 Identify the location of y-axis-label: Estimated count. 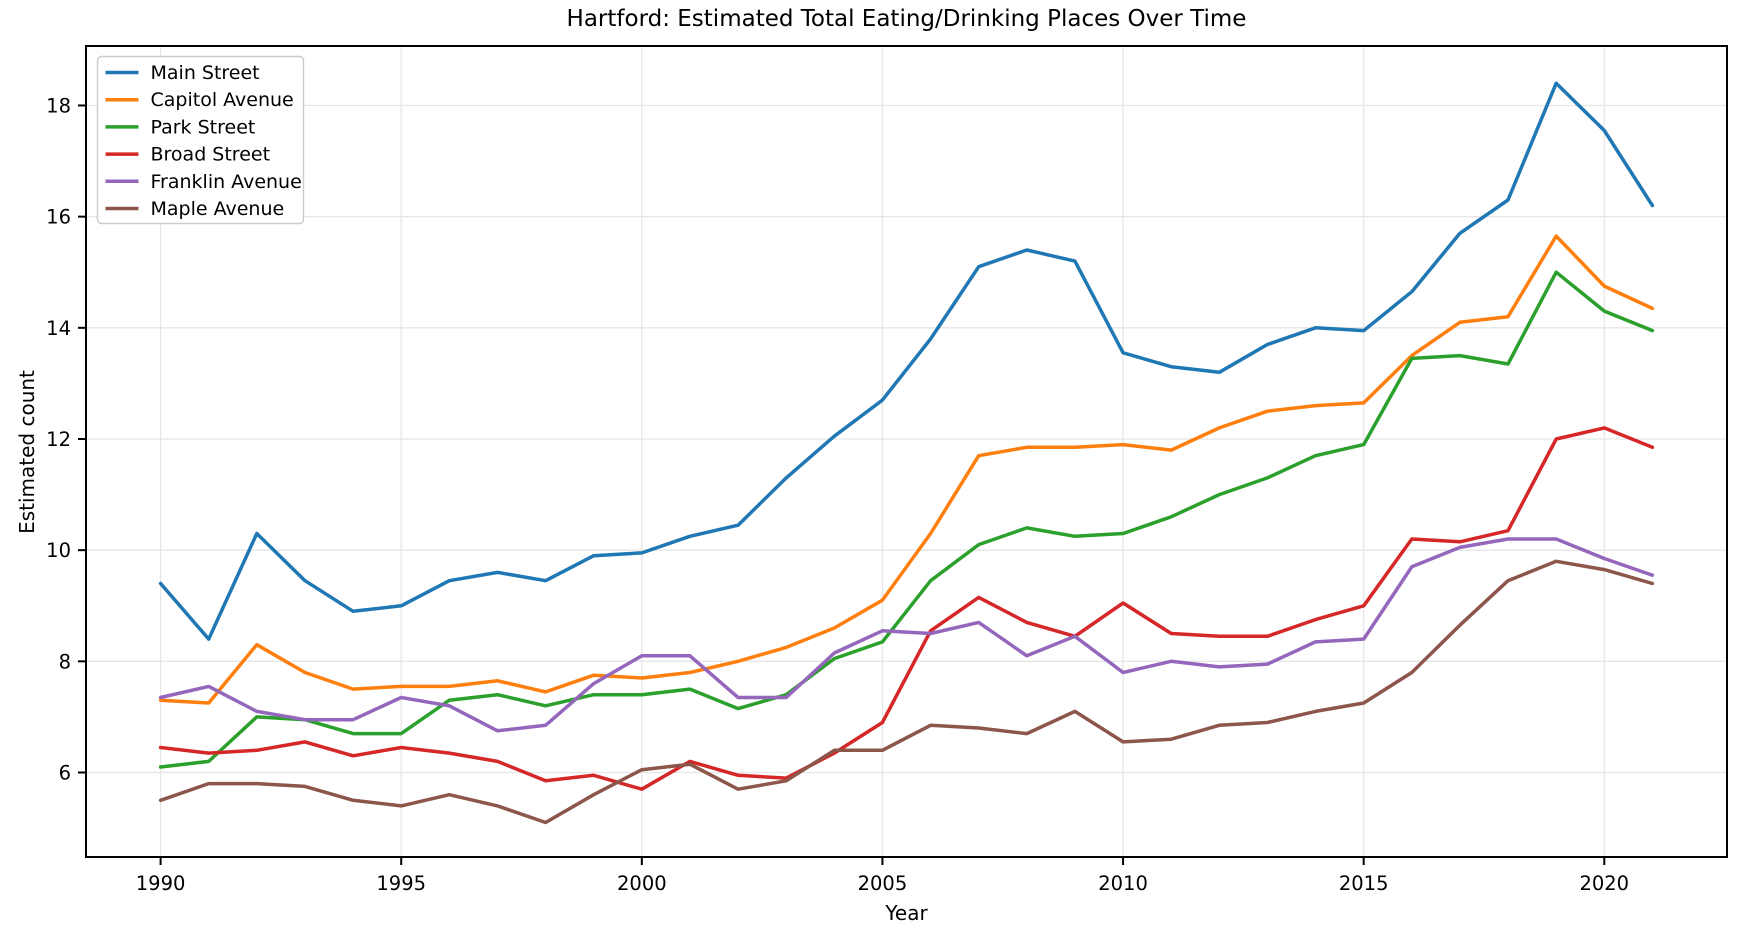
(27, 452).